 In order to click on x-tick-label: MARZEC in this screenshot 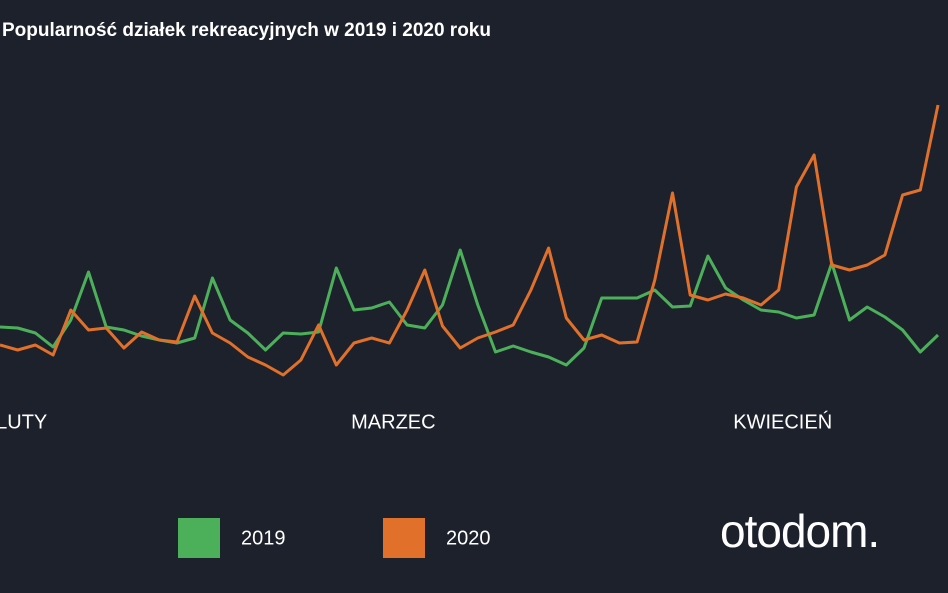, I will do `click(393, 422)`.